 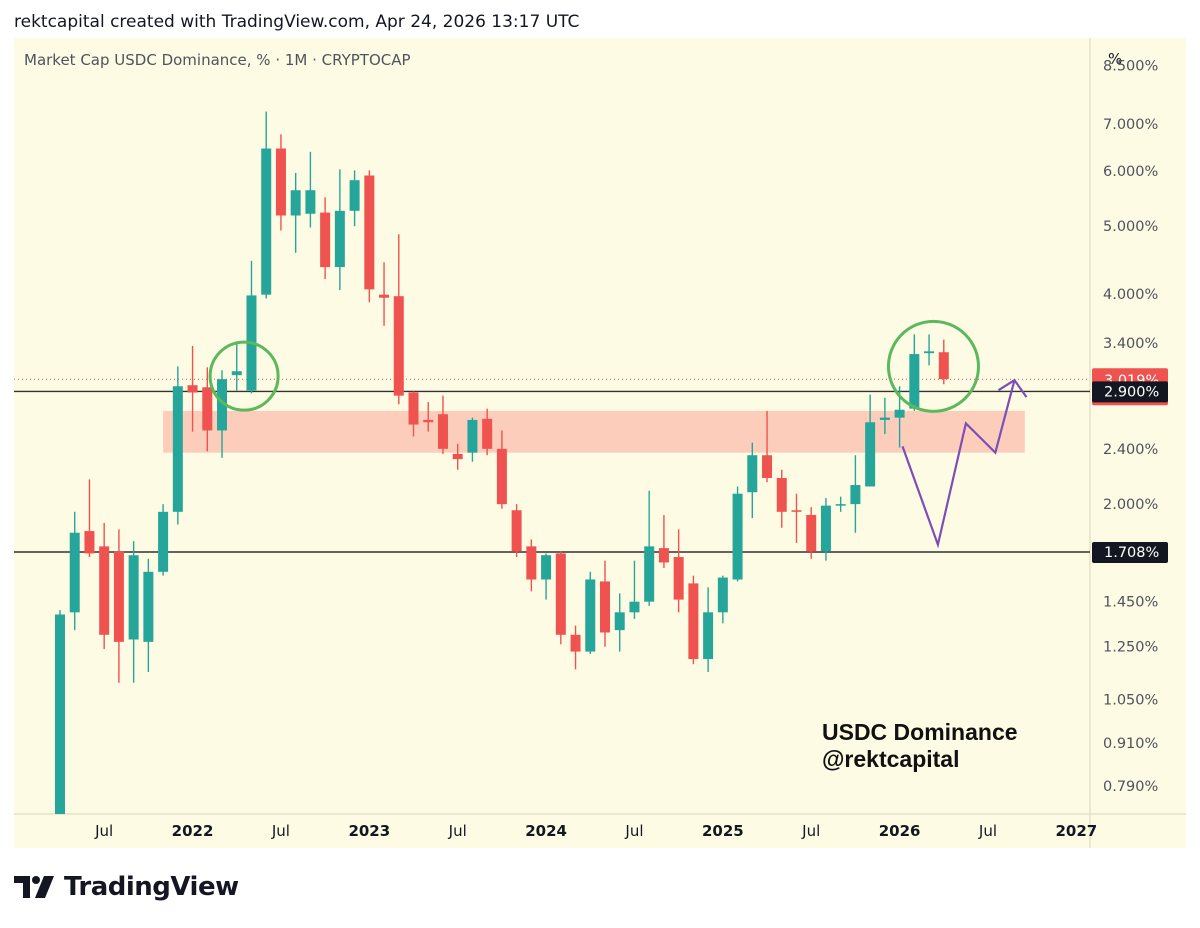 What do you see at coordinates (1130, 125) in the screenshot?
I see `y-tick-label: 7.000%` at bounding box center [1130, 125].